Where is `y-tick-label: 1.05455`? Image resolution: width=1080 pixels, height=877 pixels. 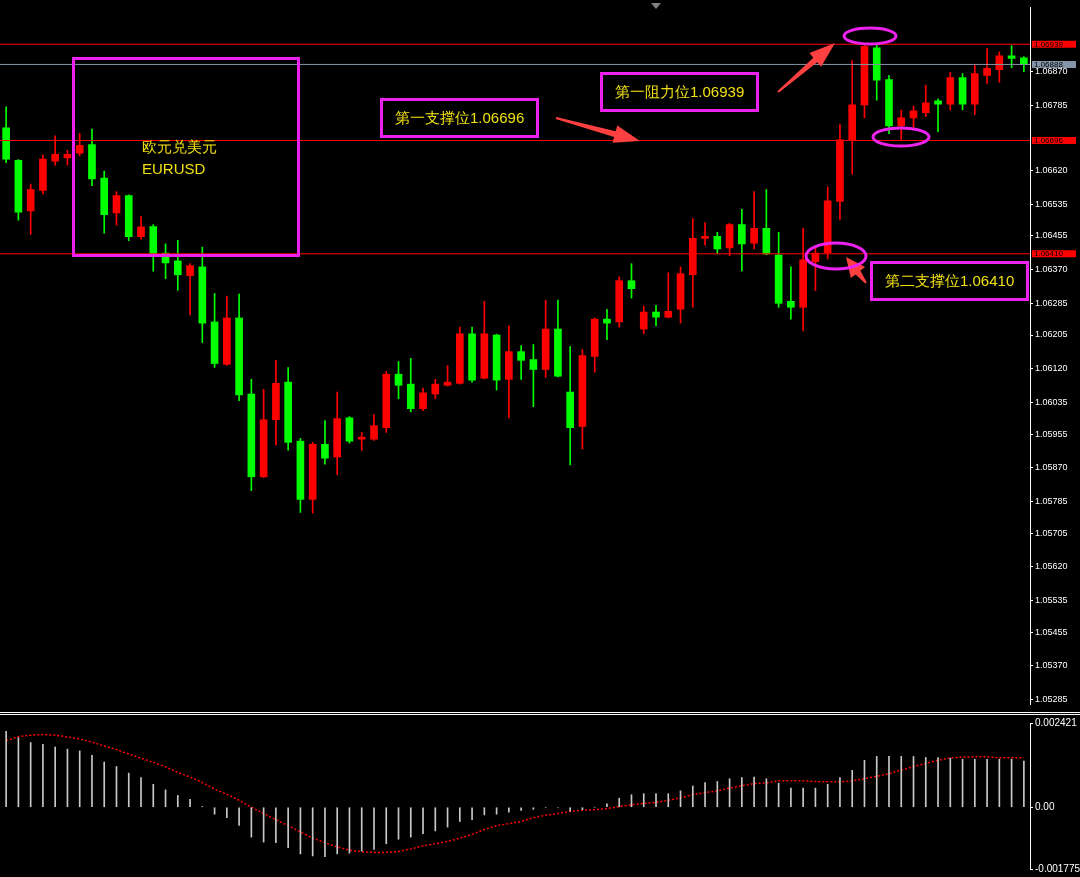
y-tick-label: 1.05455 is located at coordinates (1051, 631).